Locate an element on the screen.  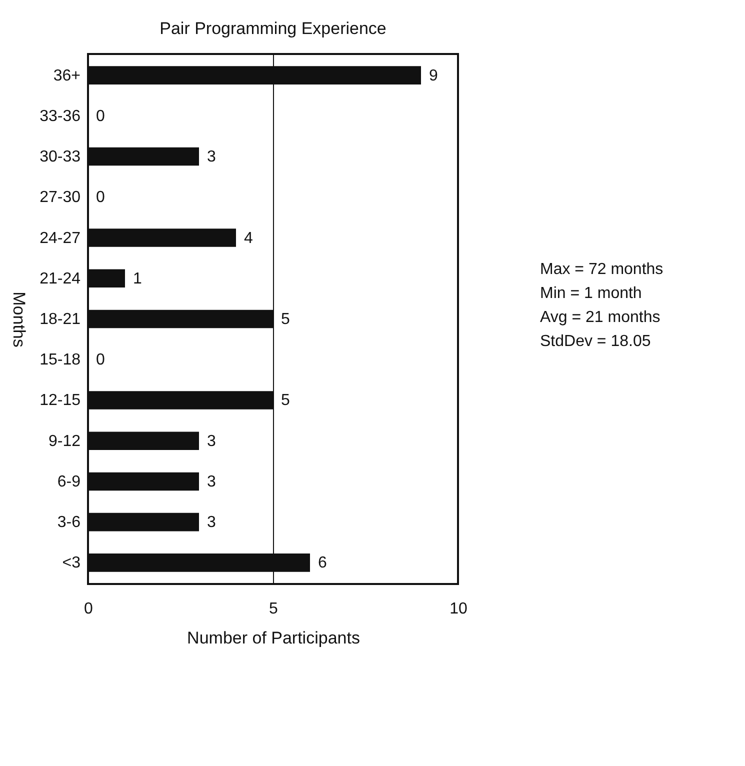
text: Max = 72 months is located at coordinates (602, 270).